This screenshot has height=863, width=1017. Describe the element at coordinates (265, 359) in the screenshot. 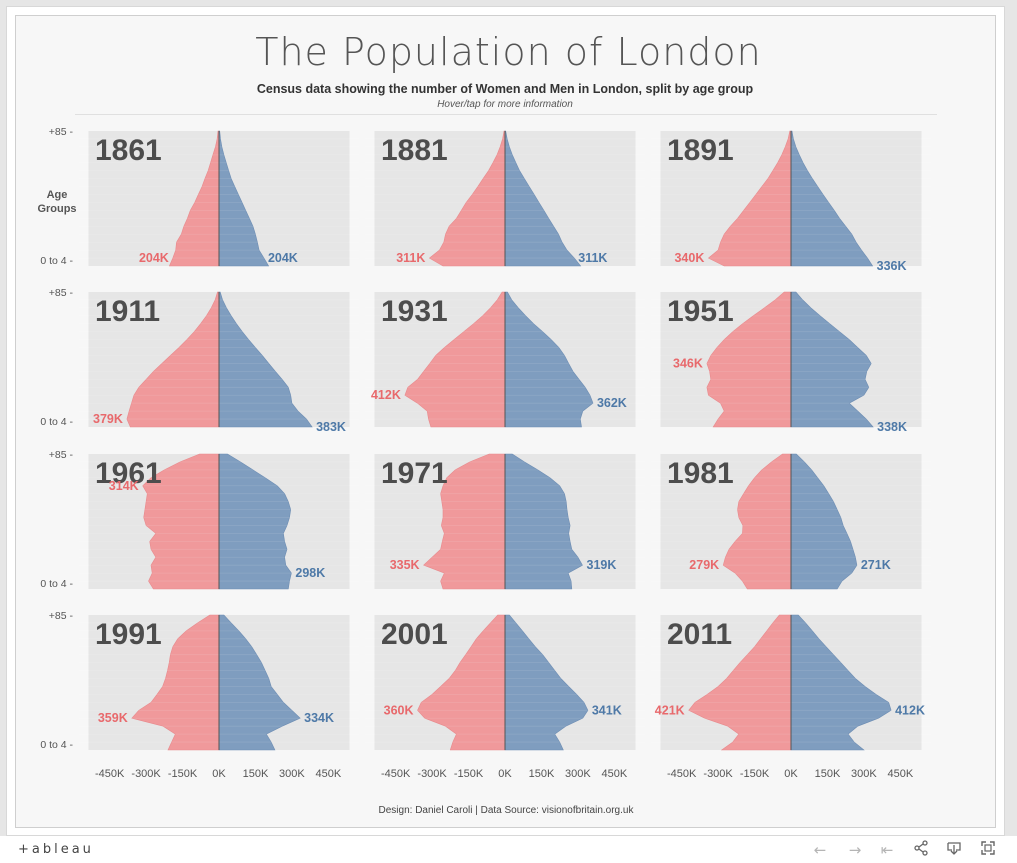

I see `men-area-1911` at that location.